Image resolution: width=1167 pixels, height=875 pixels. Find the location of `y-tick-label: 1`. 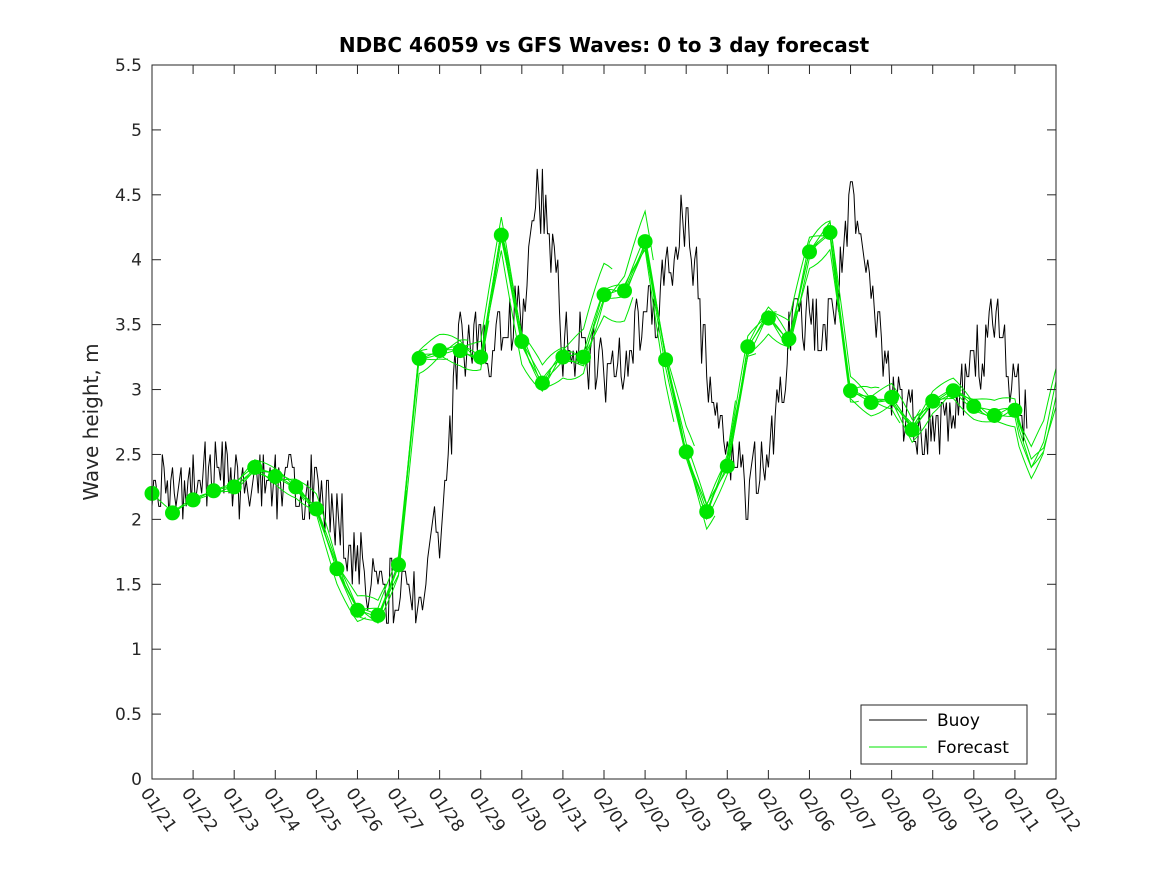

y-tick-label: 1 is located at coordinates (136, 650).